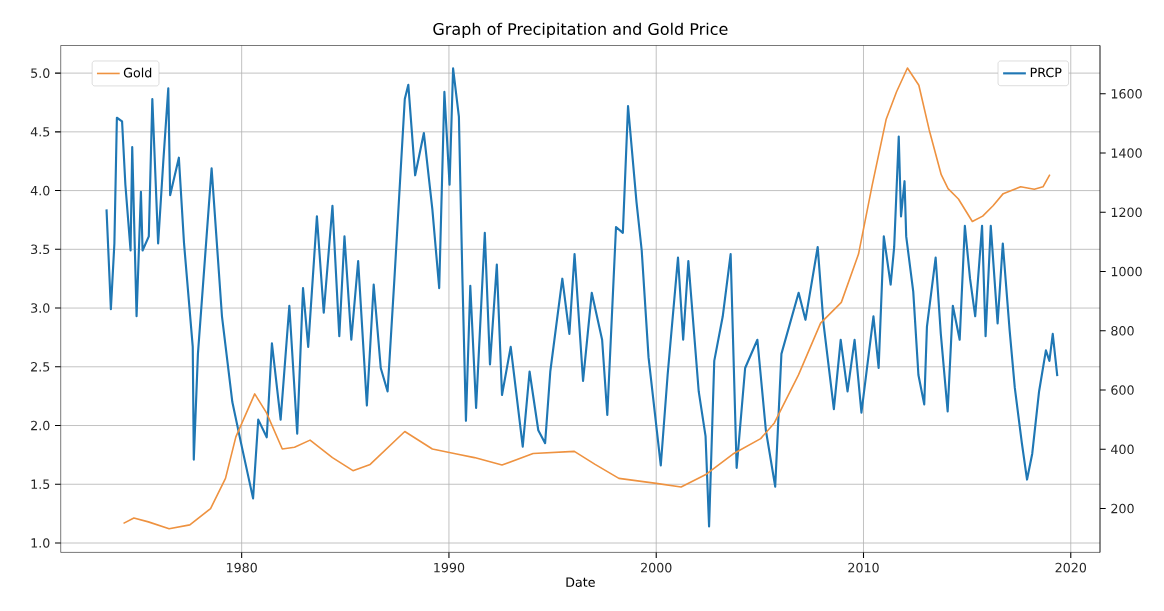 The height and width of the screenshot is (611, 1164). What do you see at coordinates (40, 190) in the screenshot?
I see `y-tick-label: 4.0` at bounding box center [40, 190].